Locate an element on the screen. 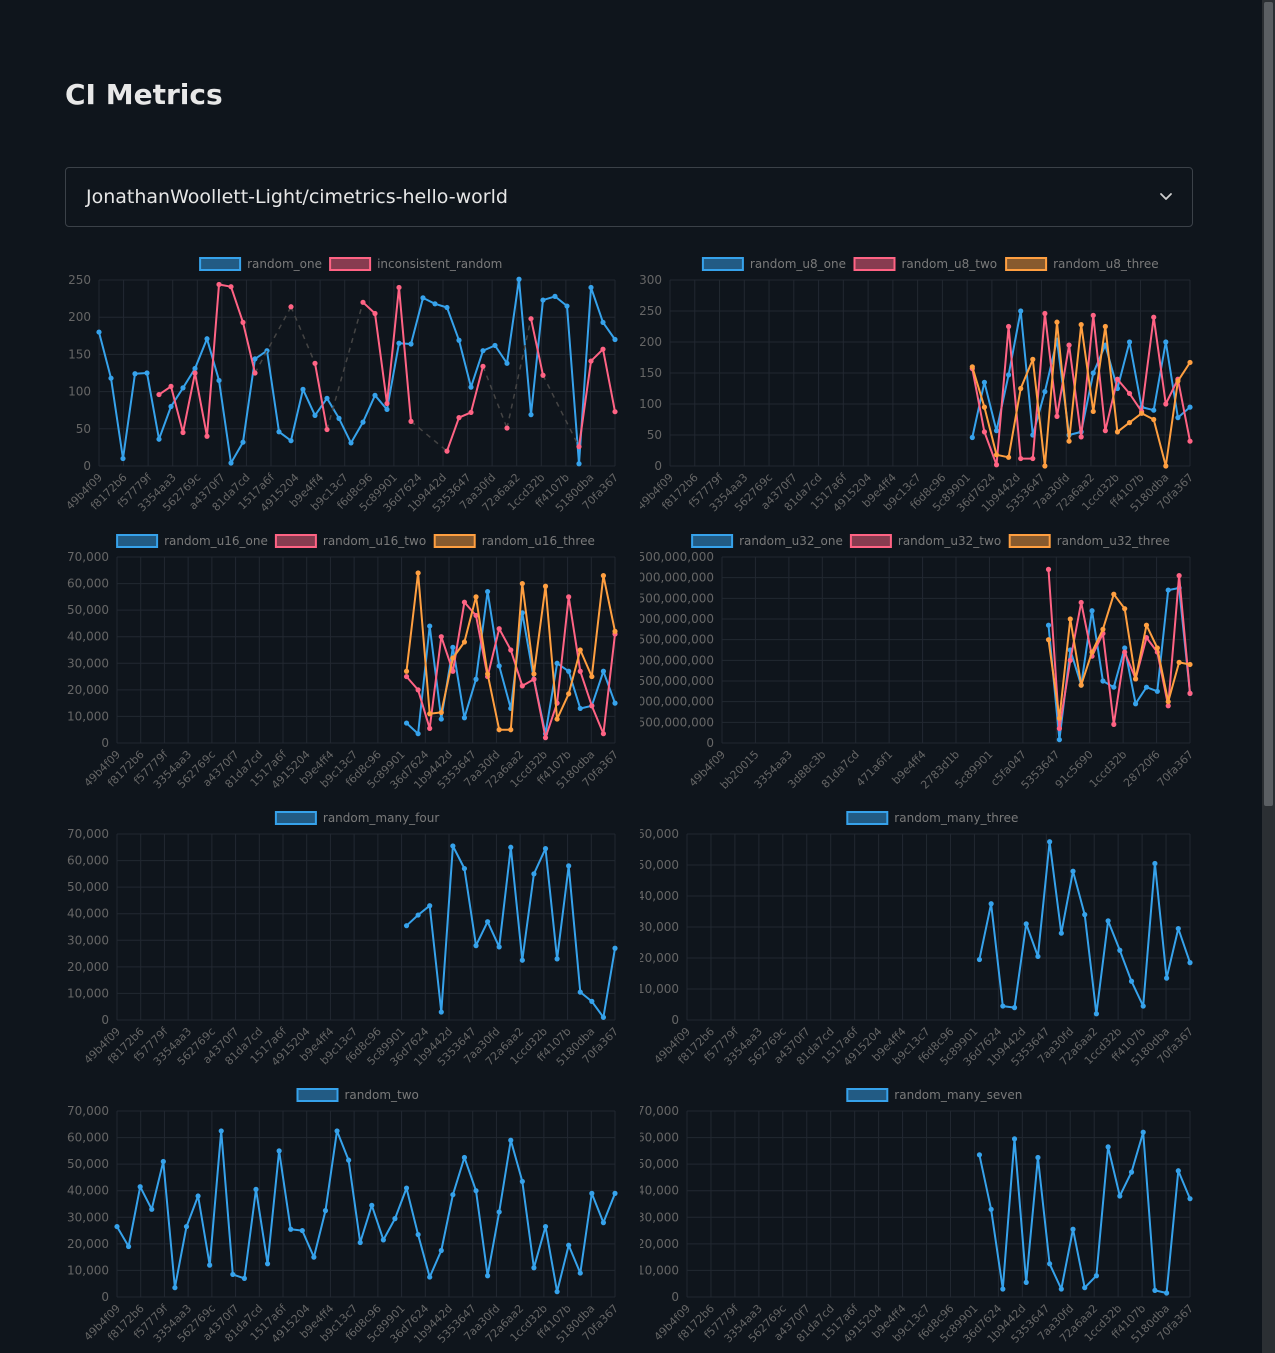 This screenshot has width=1275, height=1353. legend-label: random_many_four is located at coordinates (381, 818).